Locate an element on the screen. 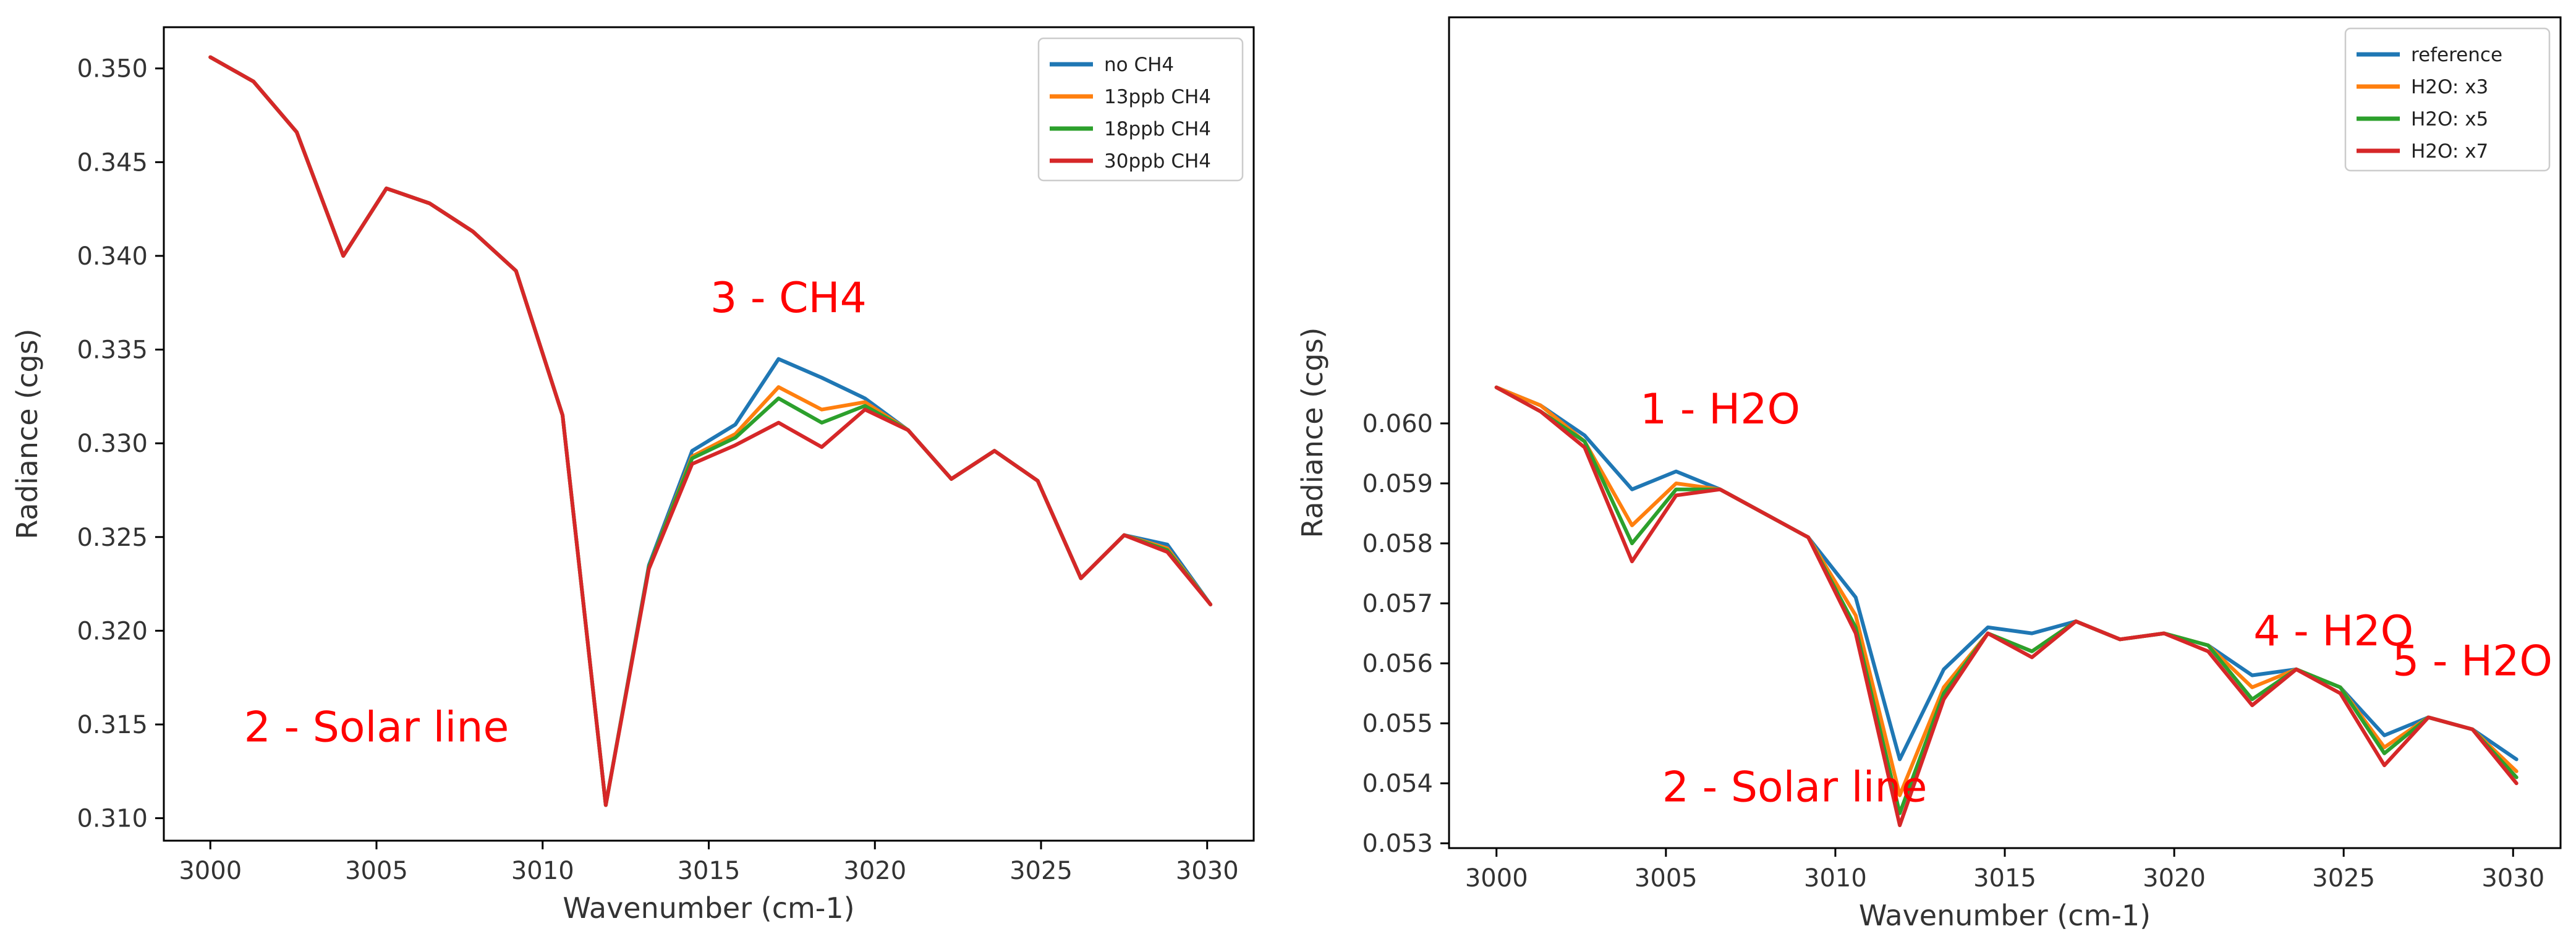  y-tick-label: 0.325 is located at coordinates (112, 538).